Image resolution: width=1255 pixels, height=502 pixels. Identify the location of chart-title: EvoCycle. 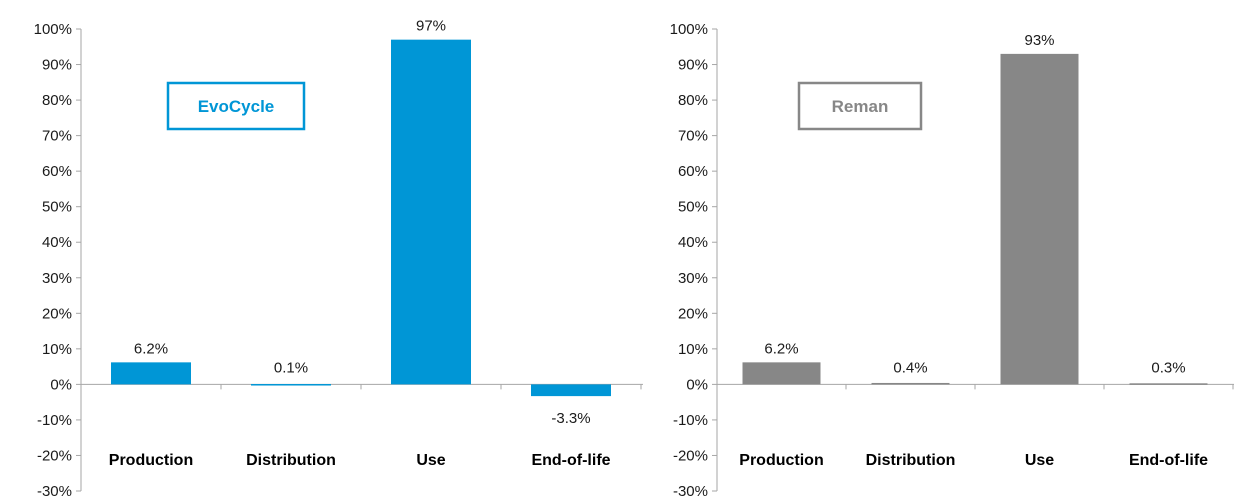
(236, 106).